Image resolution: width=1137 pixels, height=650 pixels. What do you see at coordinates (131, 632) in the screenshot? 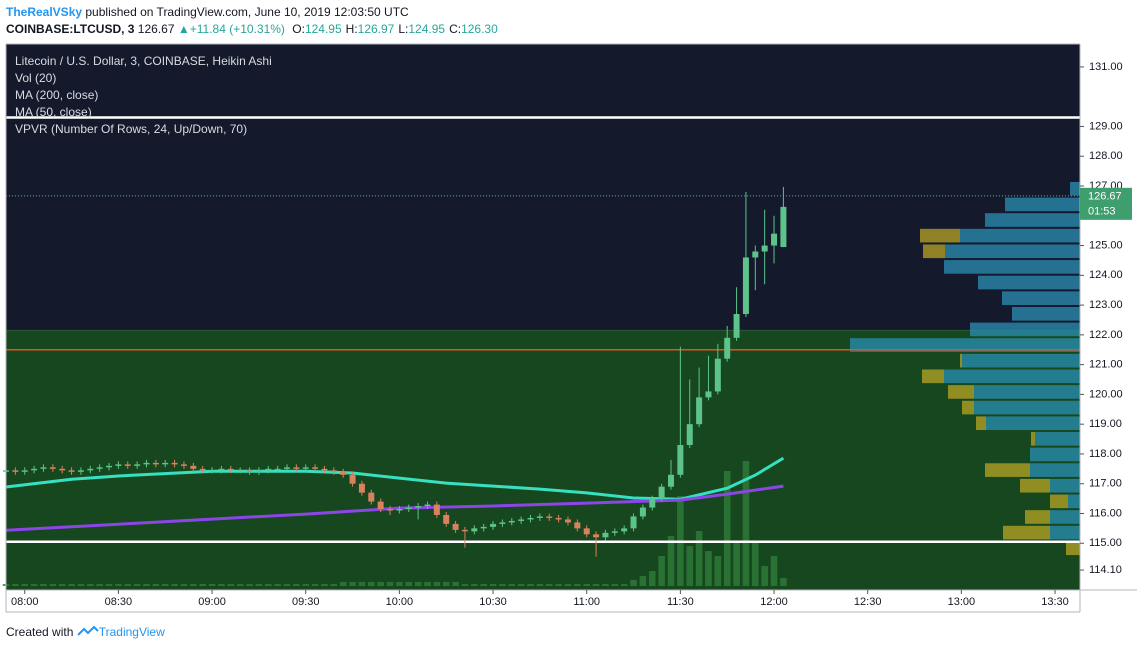
I see `brand: TradingView` at bounding box center [131, 632].